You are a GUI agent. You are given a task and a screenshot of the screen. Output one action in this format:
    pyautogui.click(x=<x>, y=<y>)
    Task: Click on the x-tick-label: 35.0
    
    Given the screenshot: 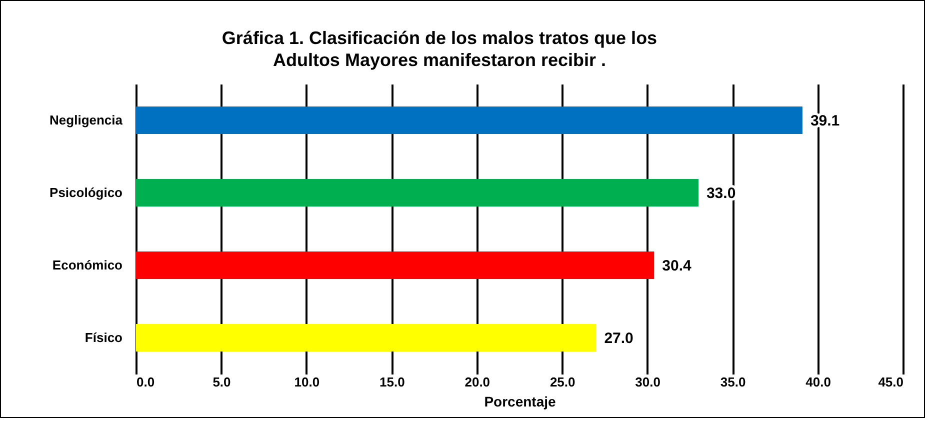 What is the action you would take?
    pyautogui.click(x=733, y=382)
    